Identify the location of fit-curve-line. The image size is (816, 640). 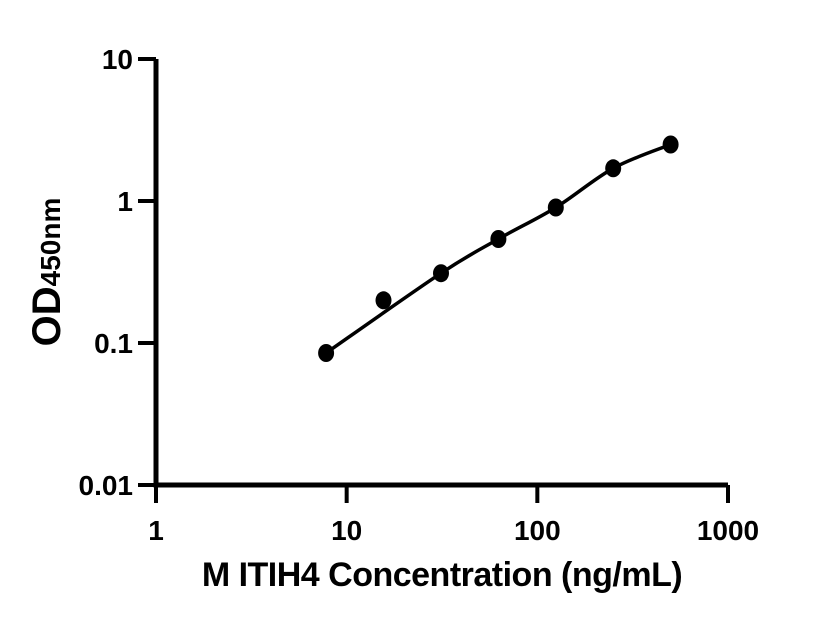
(498, 248).